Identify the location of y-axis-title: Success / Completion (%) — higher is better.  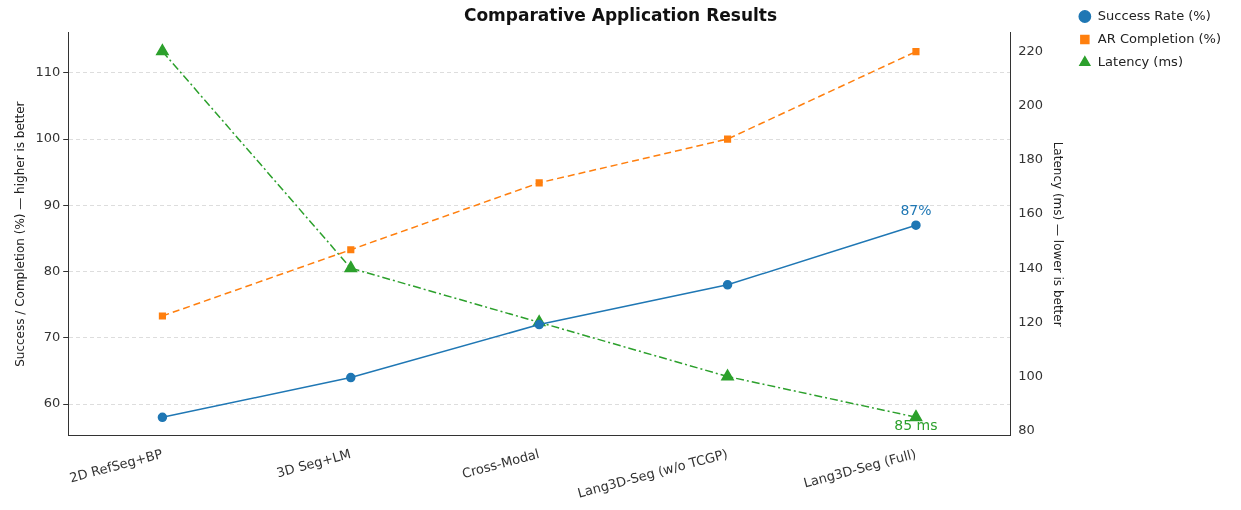
(20, 234).